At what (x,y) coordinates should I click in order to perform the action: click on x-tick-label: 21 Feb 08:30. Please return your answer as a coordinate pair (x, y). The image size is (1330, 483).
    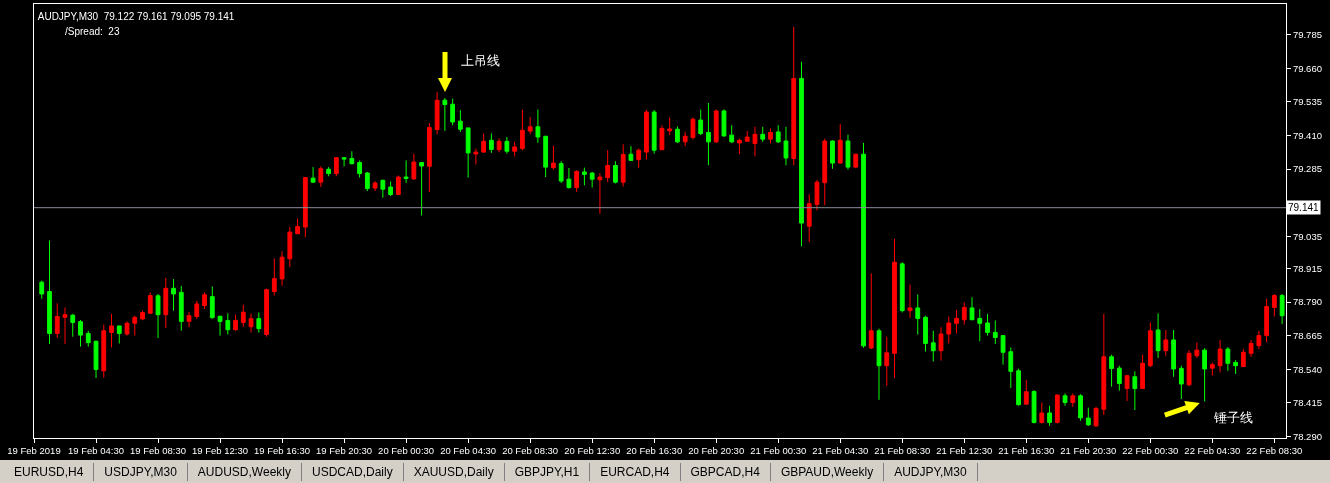
    Looking at the image, I should click on (902, 451).